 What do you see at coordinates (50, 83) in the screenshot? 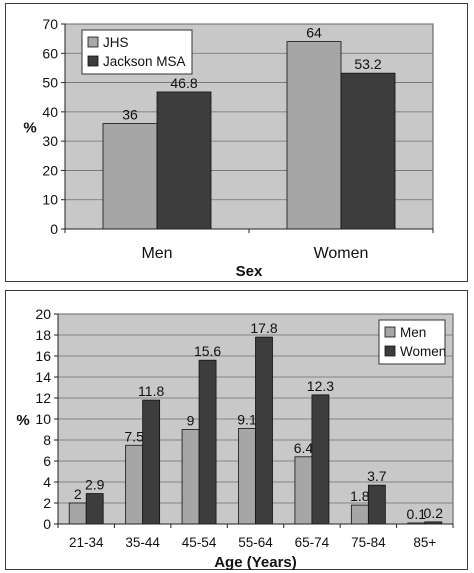
I see `y-tick-label: 50` at bounding box center [50, 83].